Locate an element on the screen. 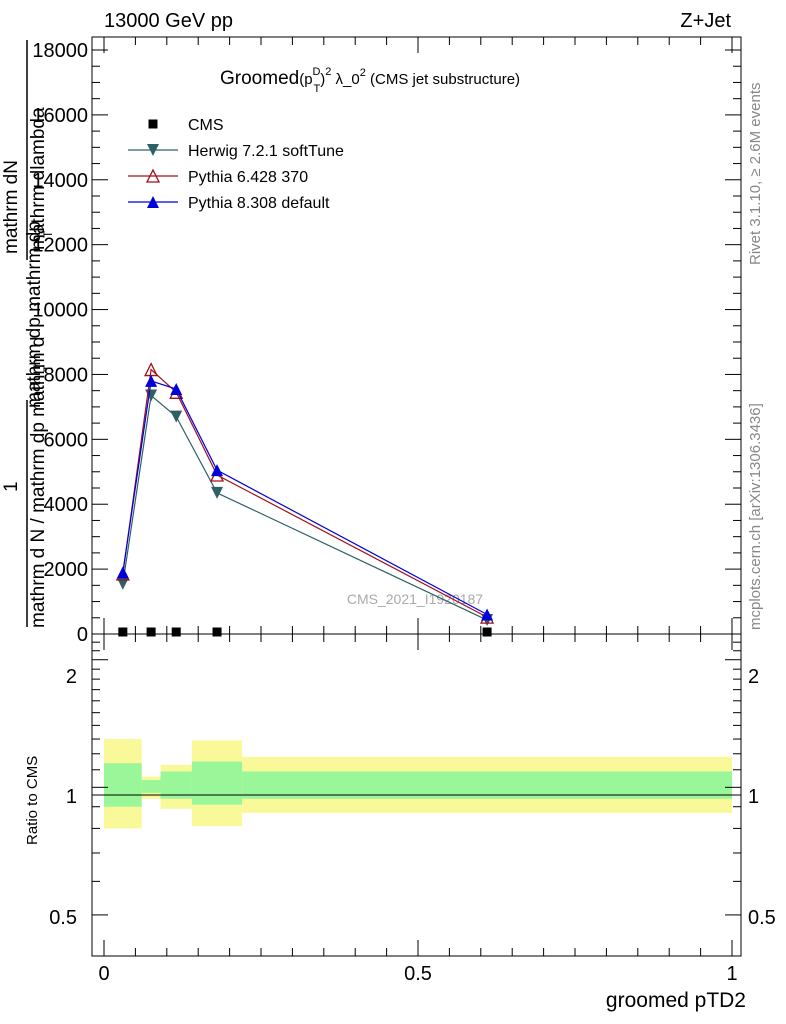 The width and height of the screenshot is (786, 1024). title-tail: (CMS jet substructure) is located at coordinates (443, 79).